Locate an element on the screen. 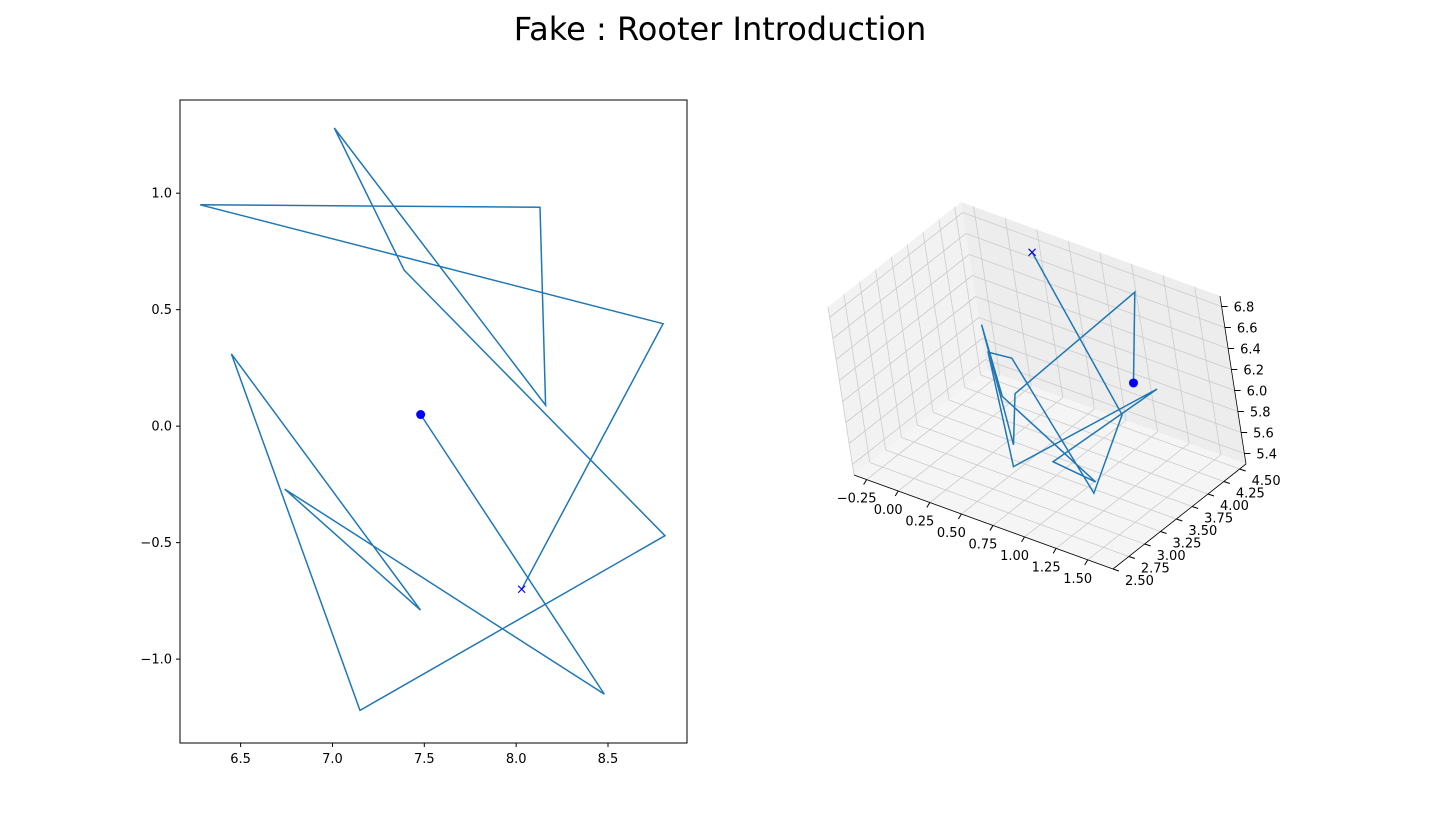 The image size is (1440, 835). y-tick-label: 3.50 is located at coordinates (1202, 531).